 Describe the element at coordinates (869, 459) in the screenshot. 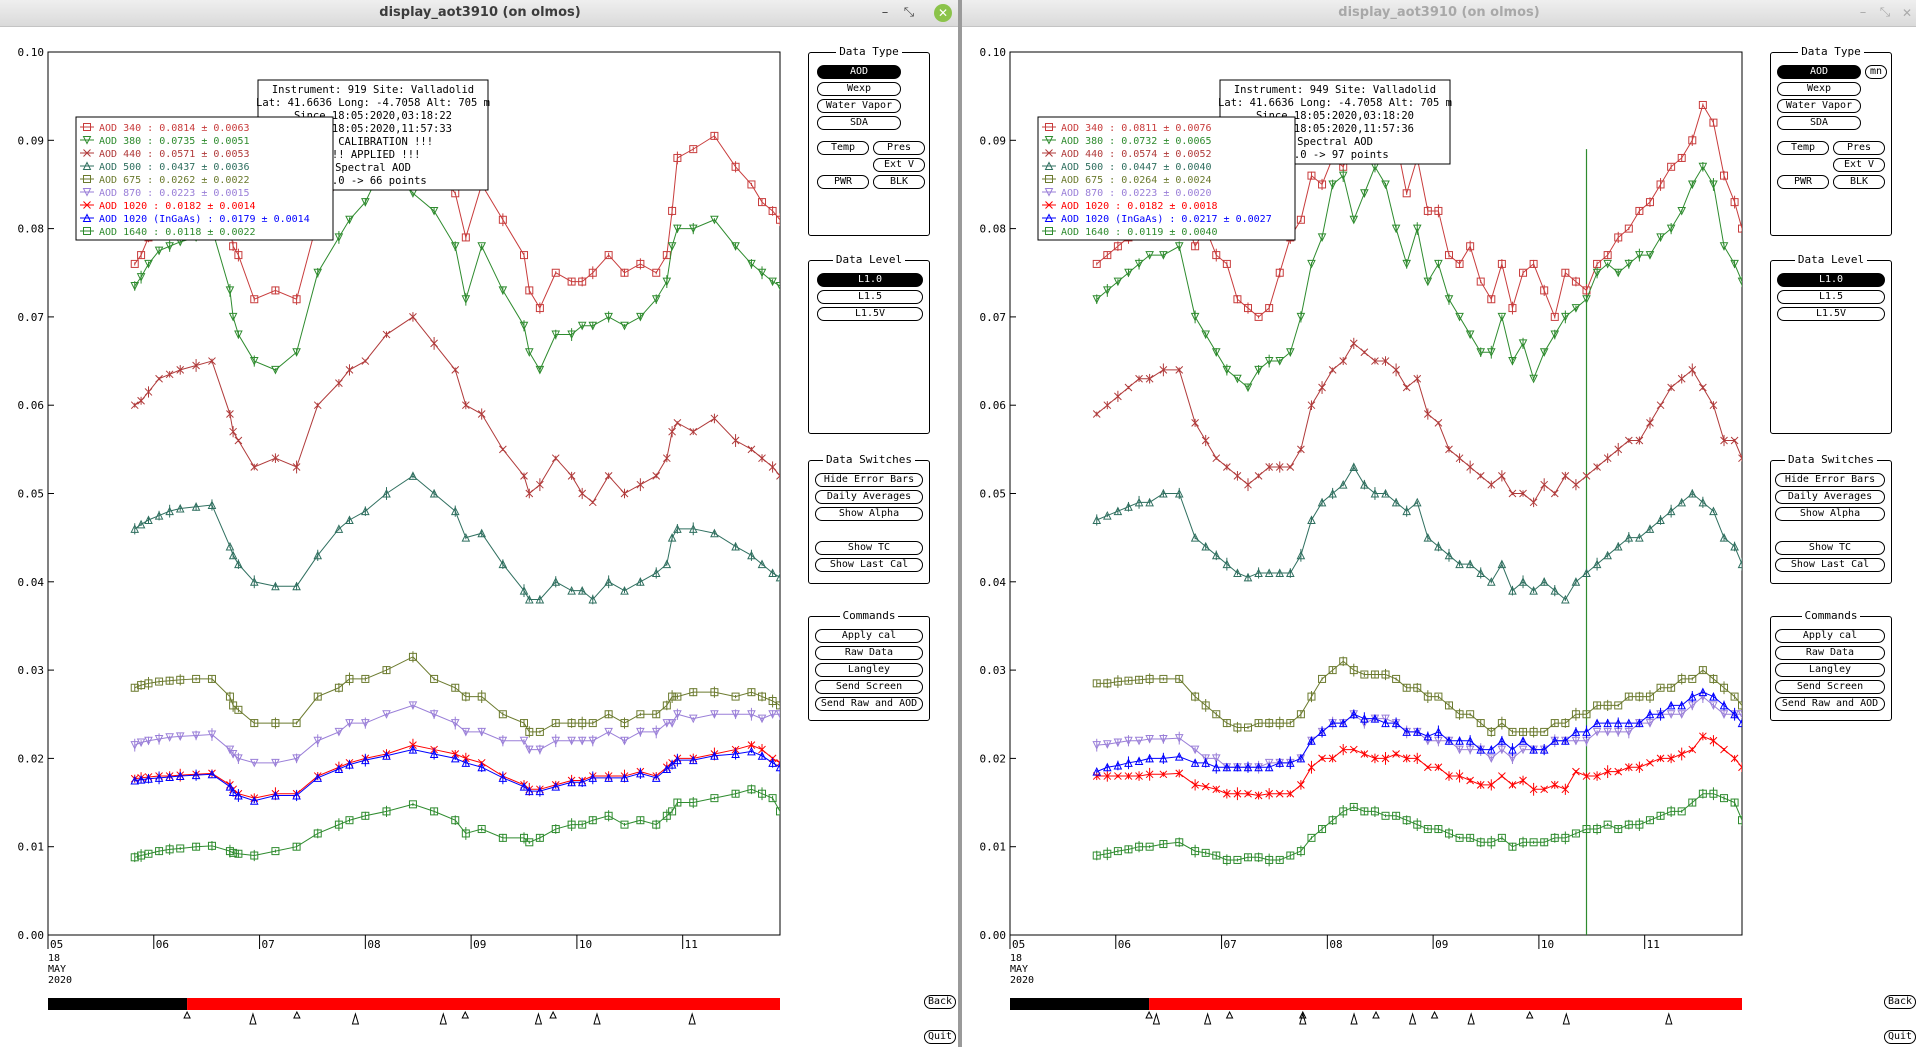

I see `data-switches-panel-title: Data Switches` at that location.